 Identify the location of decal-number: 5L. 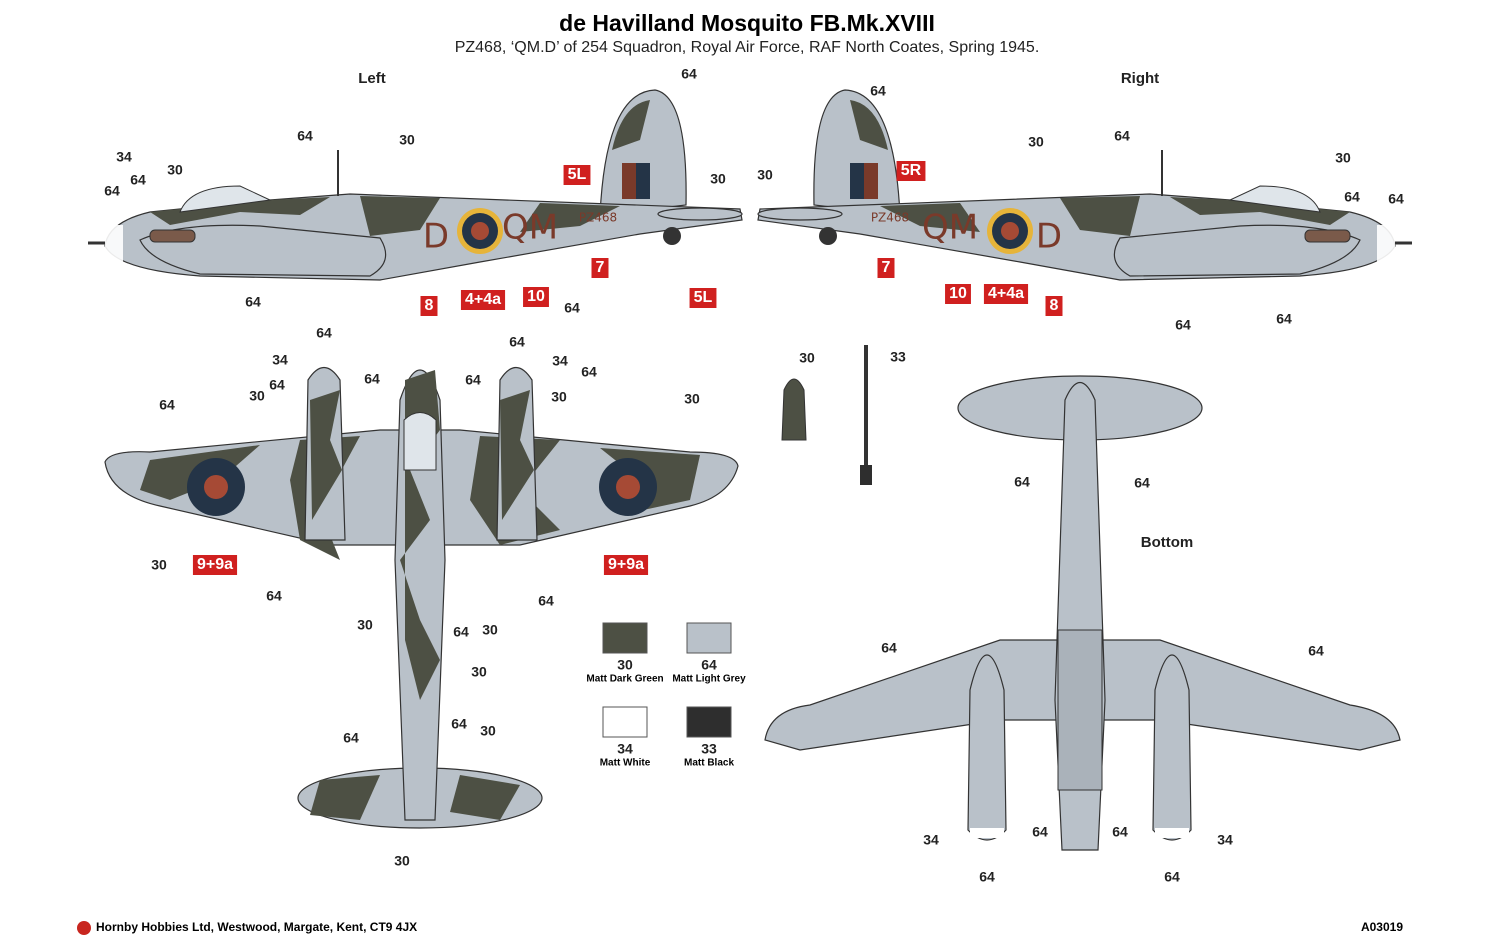
(703, 297).